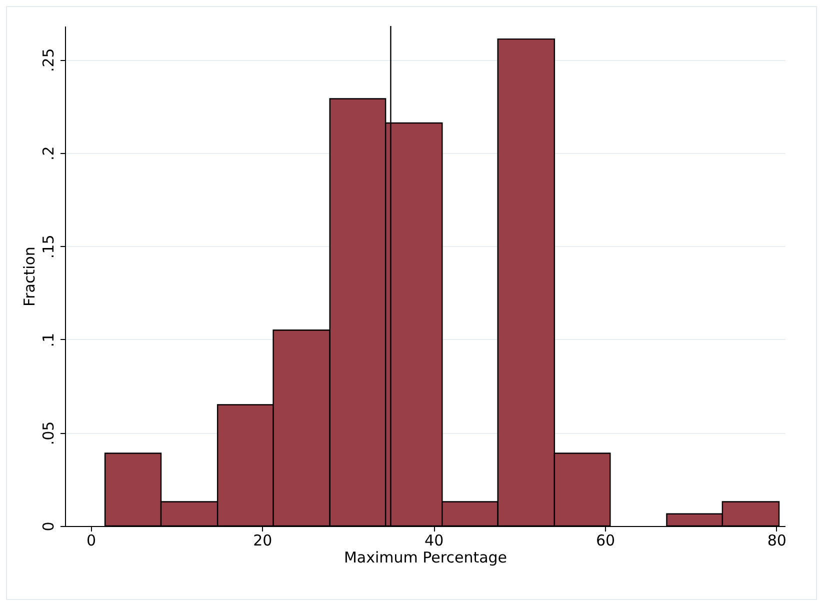 This screenshot has height=608, width=825. Describe the element at coordinates (91, 541) in the screenshot. I see `x-tick-label: 0` at that location.